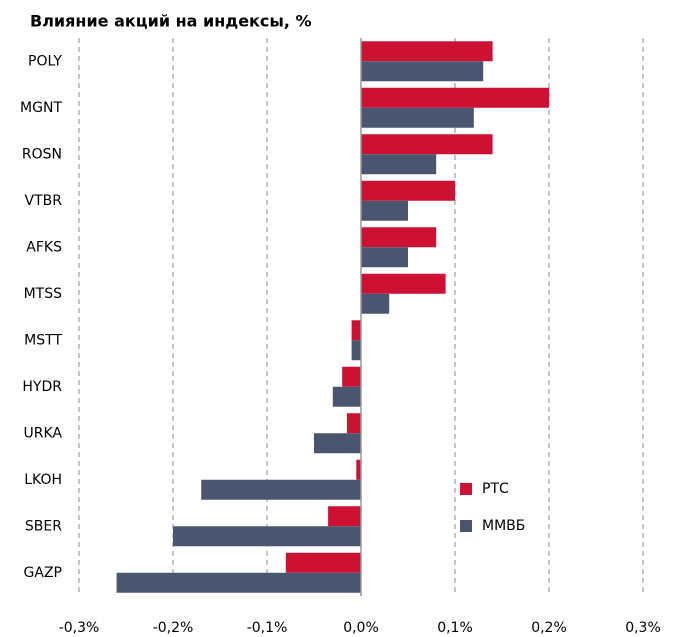  I want to click on legend-label: ММВБ, so click(503, 526).